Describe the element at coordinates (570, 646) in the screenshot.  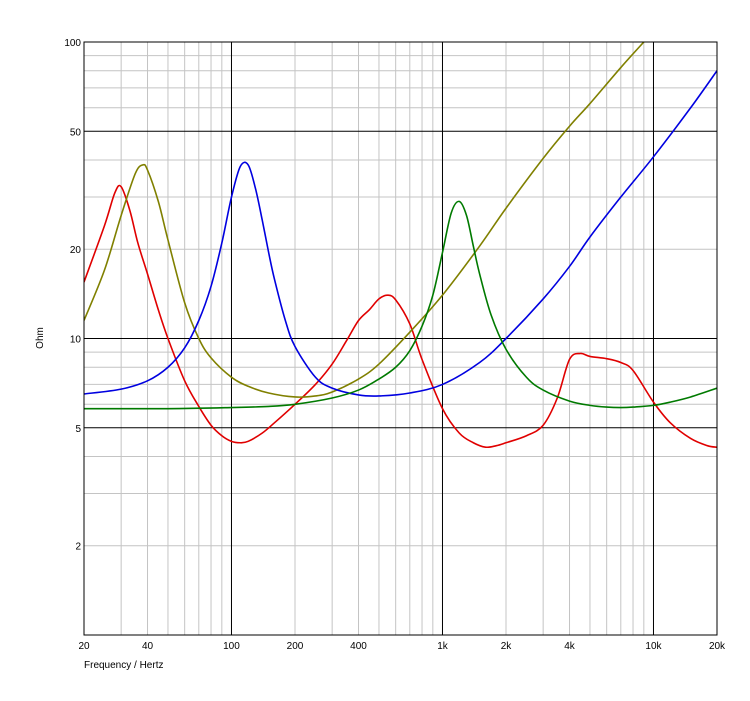
I see `x-tick-label: 4k` at that location.